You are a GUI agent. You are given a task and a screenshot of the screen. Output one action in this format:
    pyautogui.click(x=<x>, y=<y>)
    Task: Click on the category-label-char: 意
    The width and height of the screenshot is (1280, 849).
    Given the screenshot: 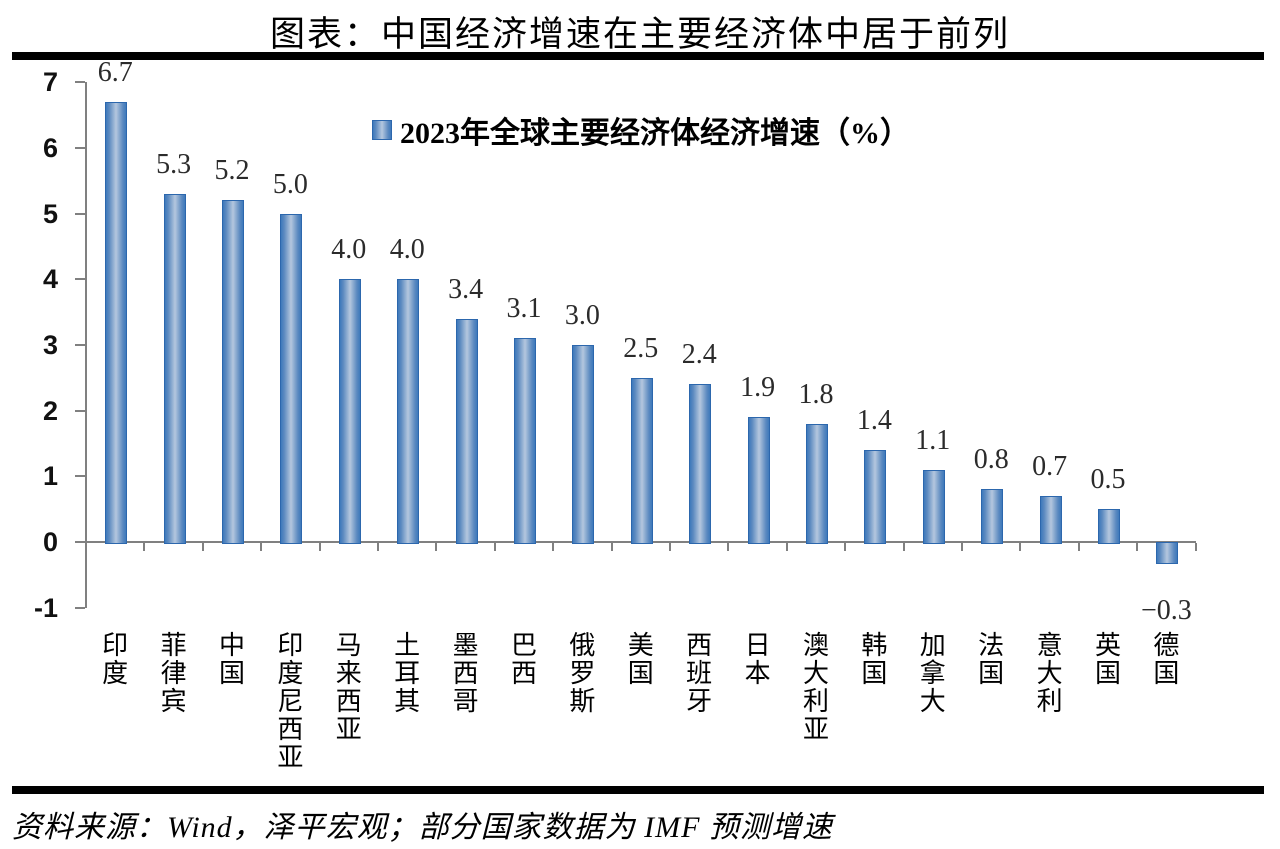 What is the action you would take?
    pyautogui.click(x=1049, y=645)
    